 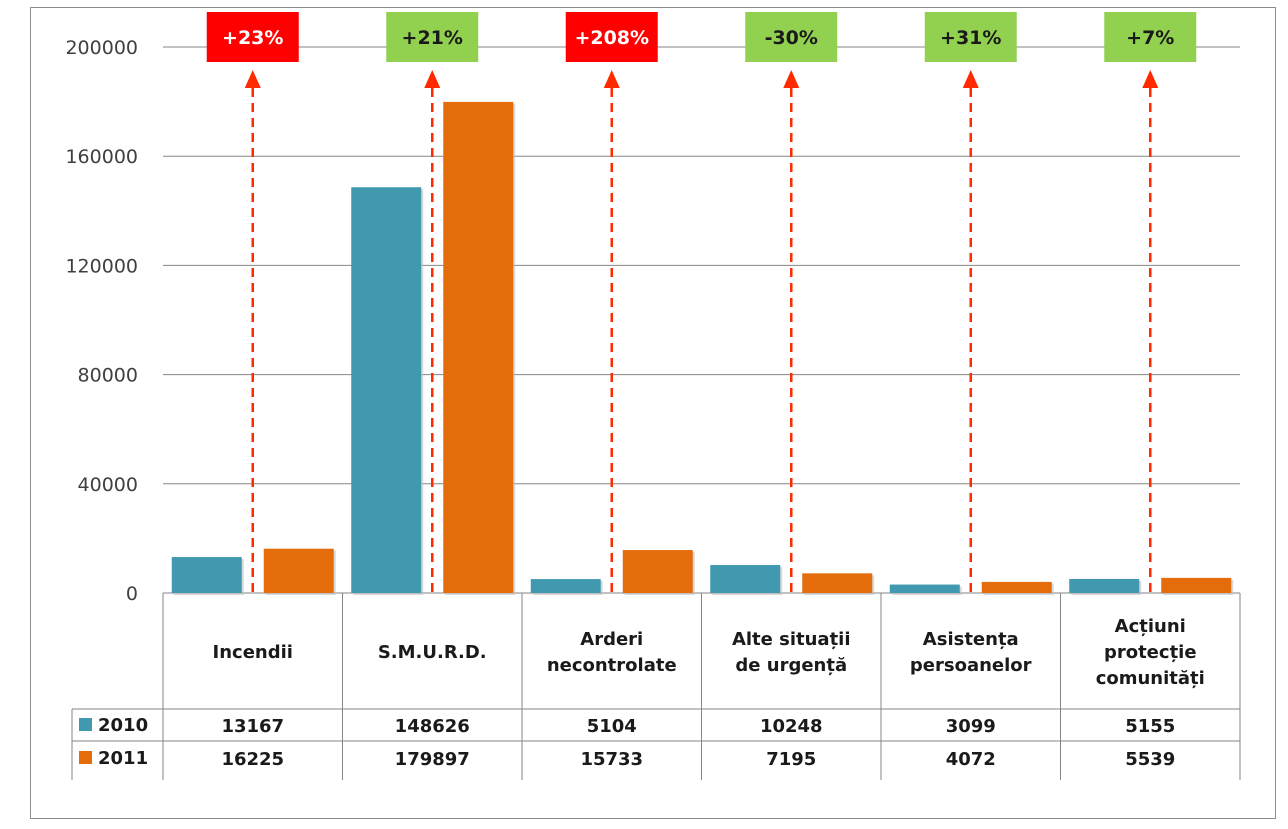 I want to click on table-cell: 148626, so click(x=432, y=726).